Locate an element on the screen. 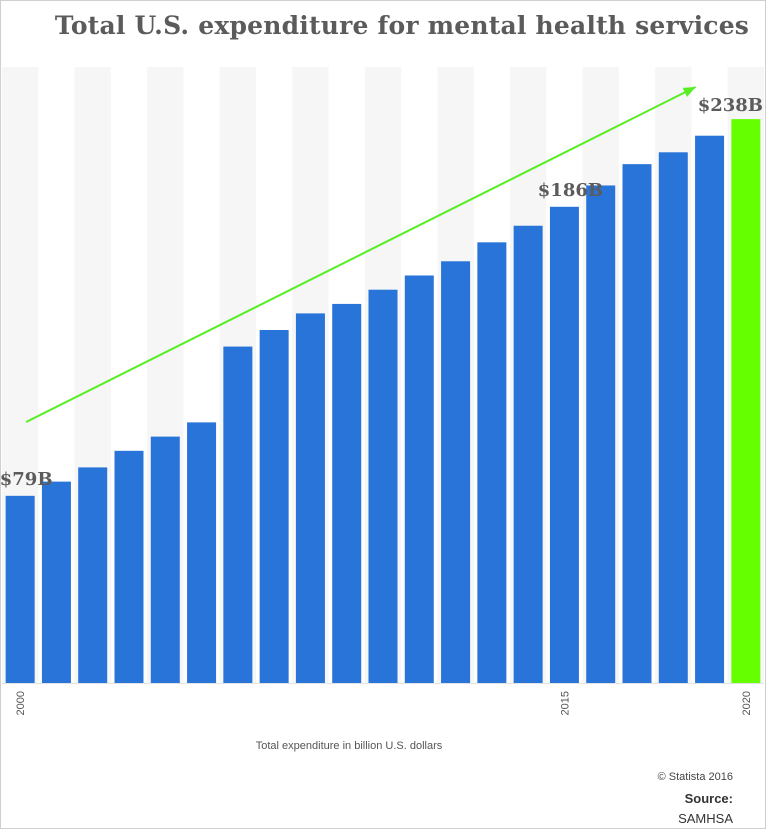 The image size is (766, 829). value-annotation: $79B is located at coordinates (27, 479).